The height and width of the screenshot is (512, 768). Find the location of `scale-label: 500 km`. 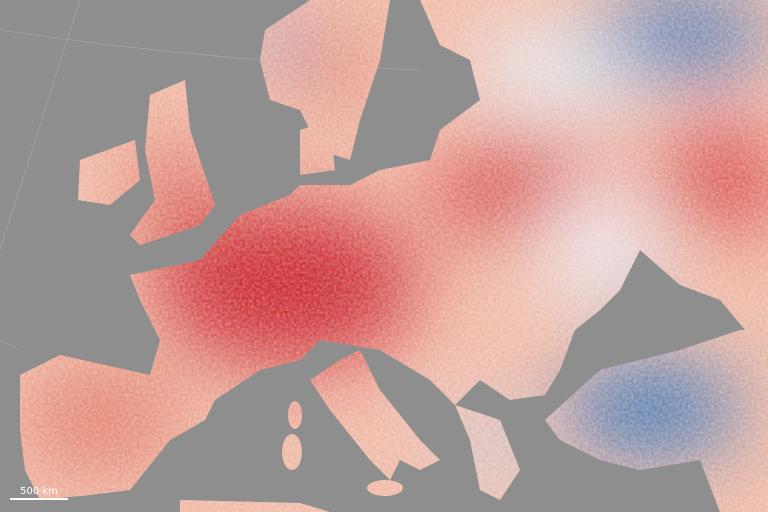

scale-label: 500 km is located at coordinates (39, 491).